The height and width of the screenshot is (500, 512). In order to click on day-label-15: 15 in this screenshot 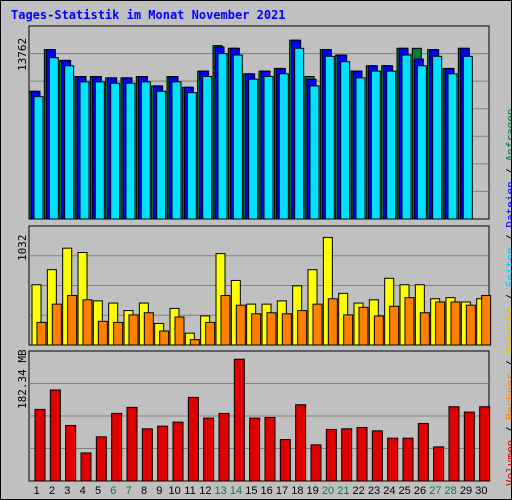, I will do `click(251, 491)`.